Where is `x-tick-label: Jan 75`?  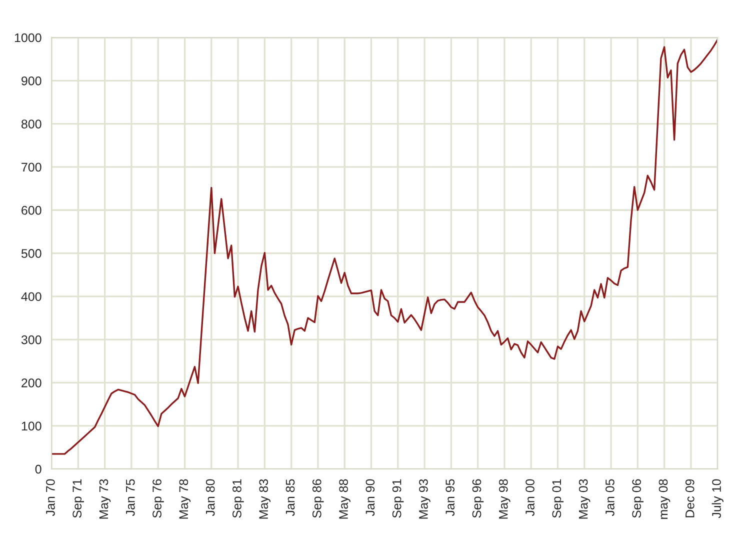
x-tick-label: Jan 75 is located at coordinates (130, 497).